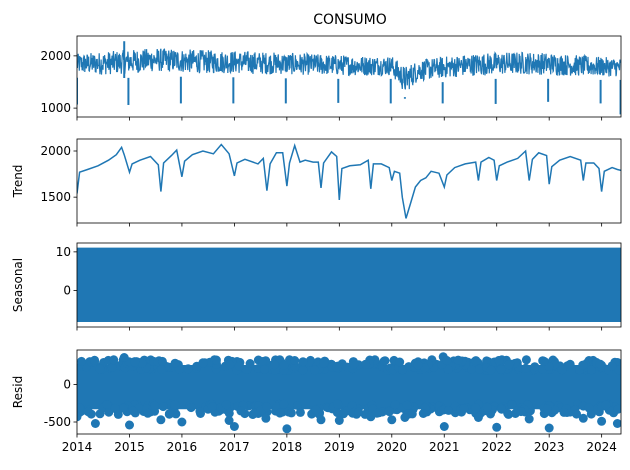  I want to click on x-tick-label: 2022, so click(496, 447).